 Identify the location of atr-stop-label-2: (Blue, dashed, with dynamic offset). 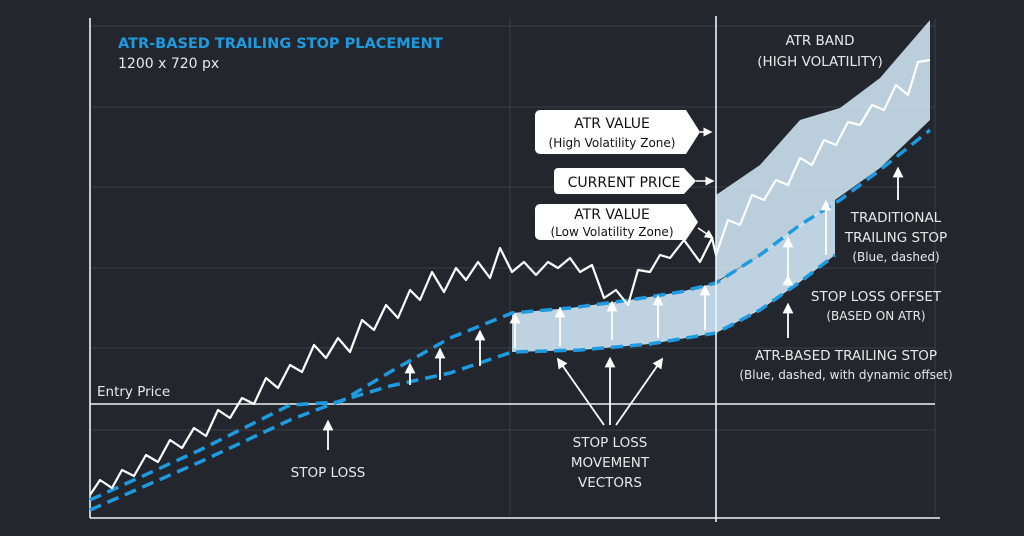
(845, 375).